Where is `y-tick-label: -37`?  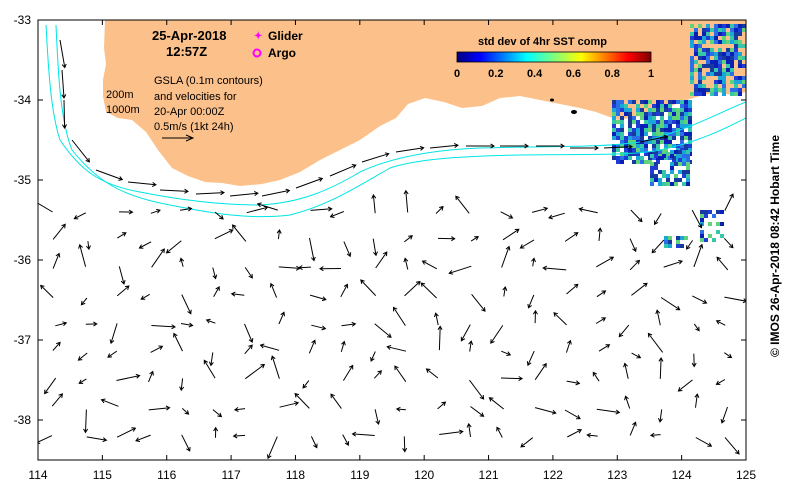 y-tick-label: -37 is located at coordinates (23, 340).